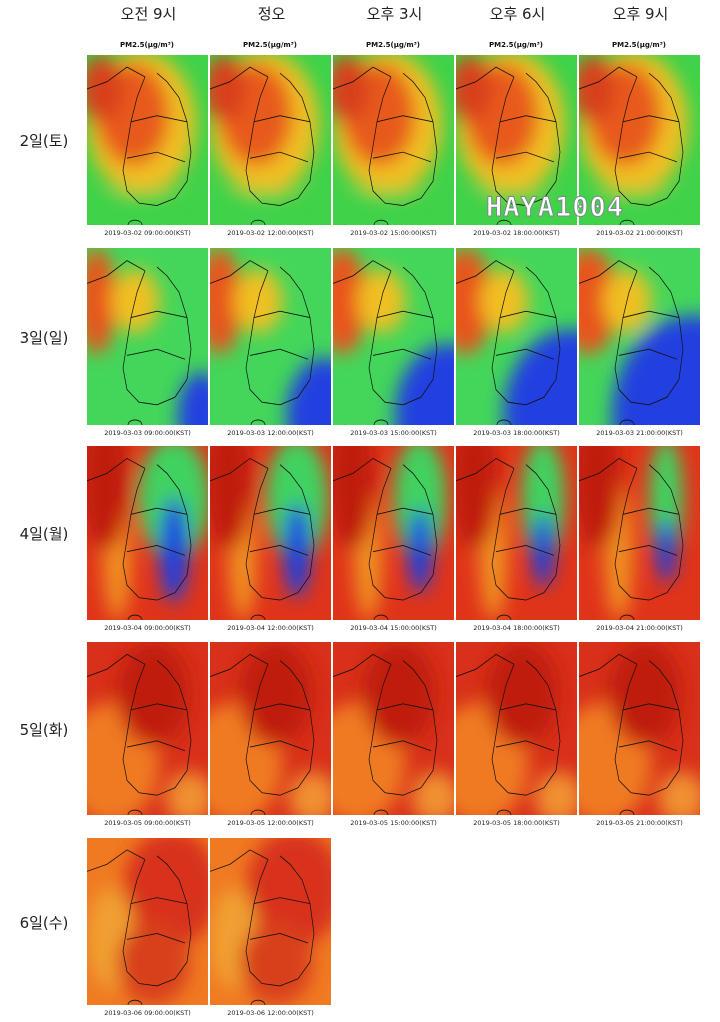 The image size is (720, 1022). Describe the element at coordinates (44, 337) in the screenshot. I see `row-label: 3일(일)` at that location.